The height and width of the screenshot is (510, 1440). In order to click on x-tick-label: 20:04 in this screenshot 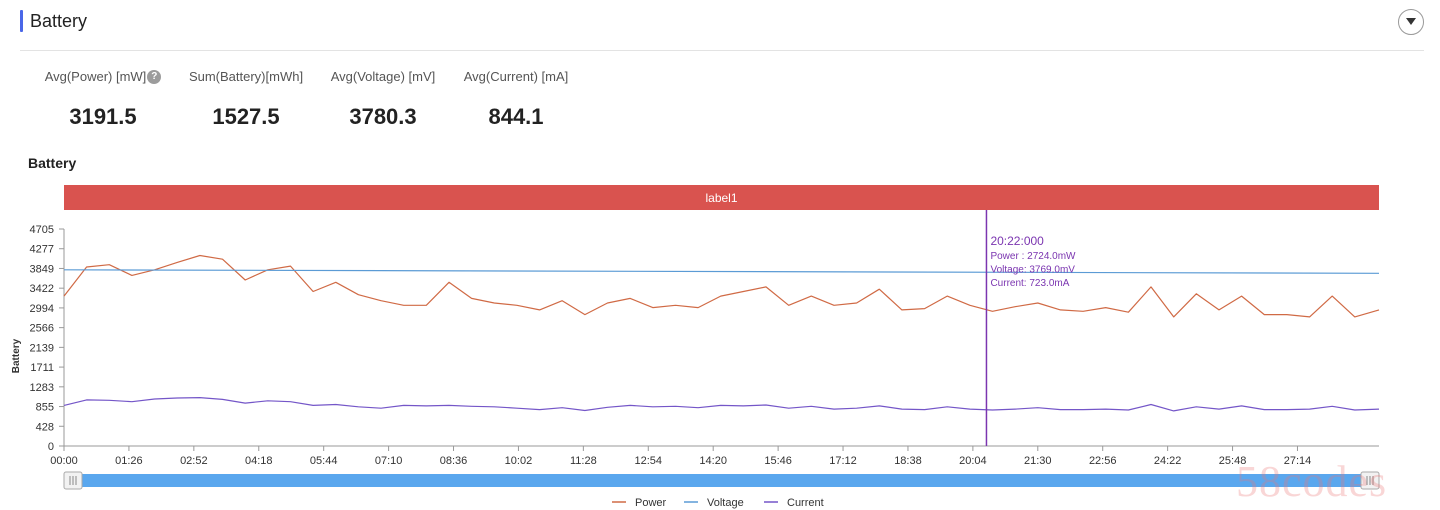, I will do `click(973, 461)`.